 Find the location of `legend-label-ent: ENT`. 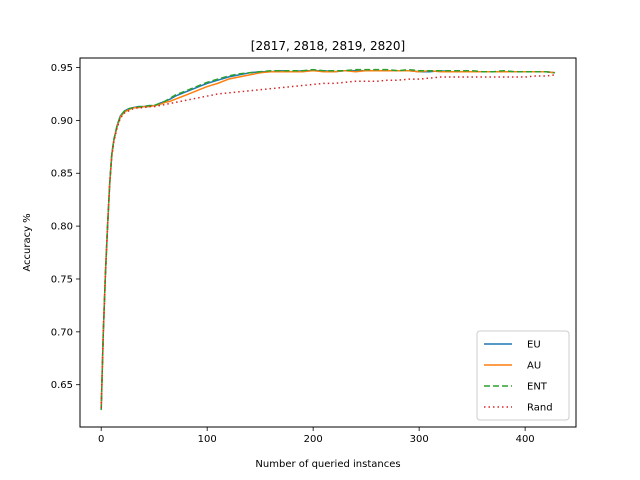

legend-label-ent: ENT is located at coordinates (537, 387).